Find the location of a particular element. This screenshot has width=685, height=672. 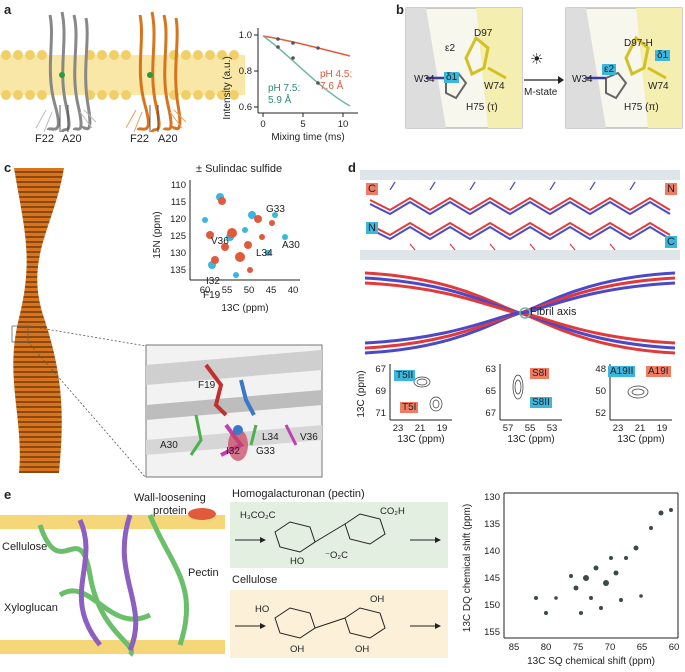

red-decay-curve is located at coordinates (306, 46).